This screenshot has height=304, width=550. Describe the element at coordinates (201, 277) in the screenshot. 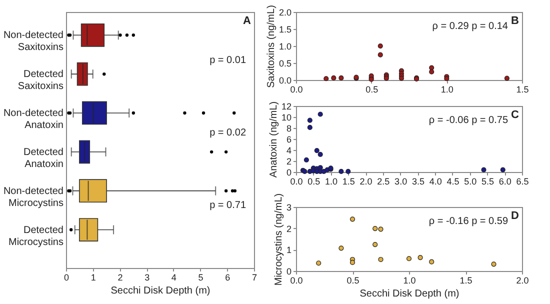

I see `x-tick-label: 5` at that location.